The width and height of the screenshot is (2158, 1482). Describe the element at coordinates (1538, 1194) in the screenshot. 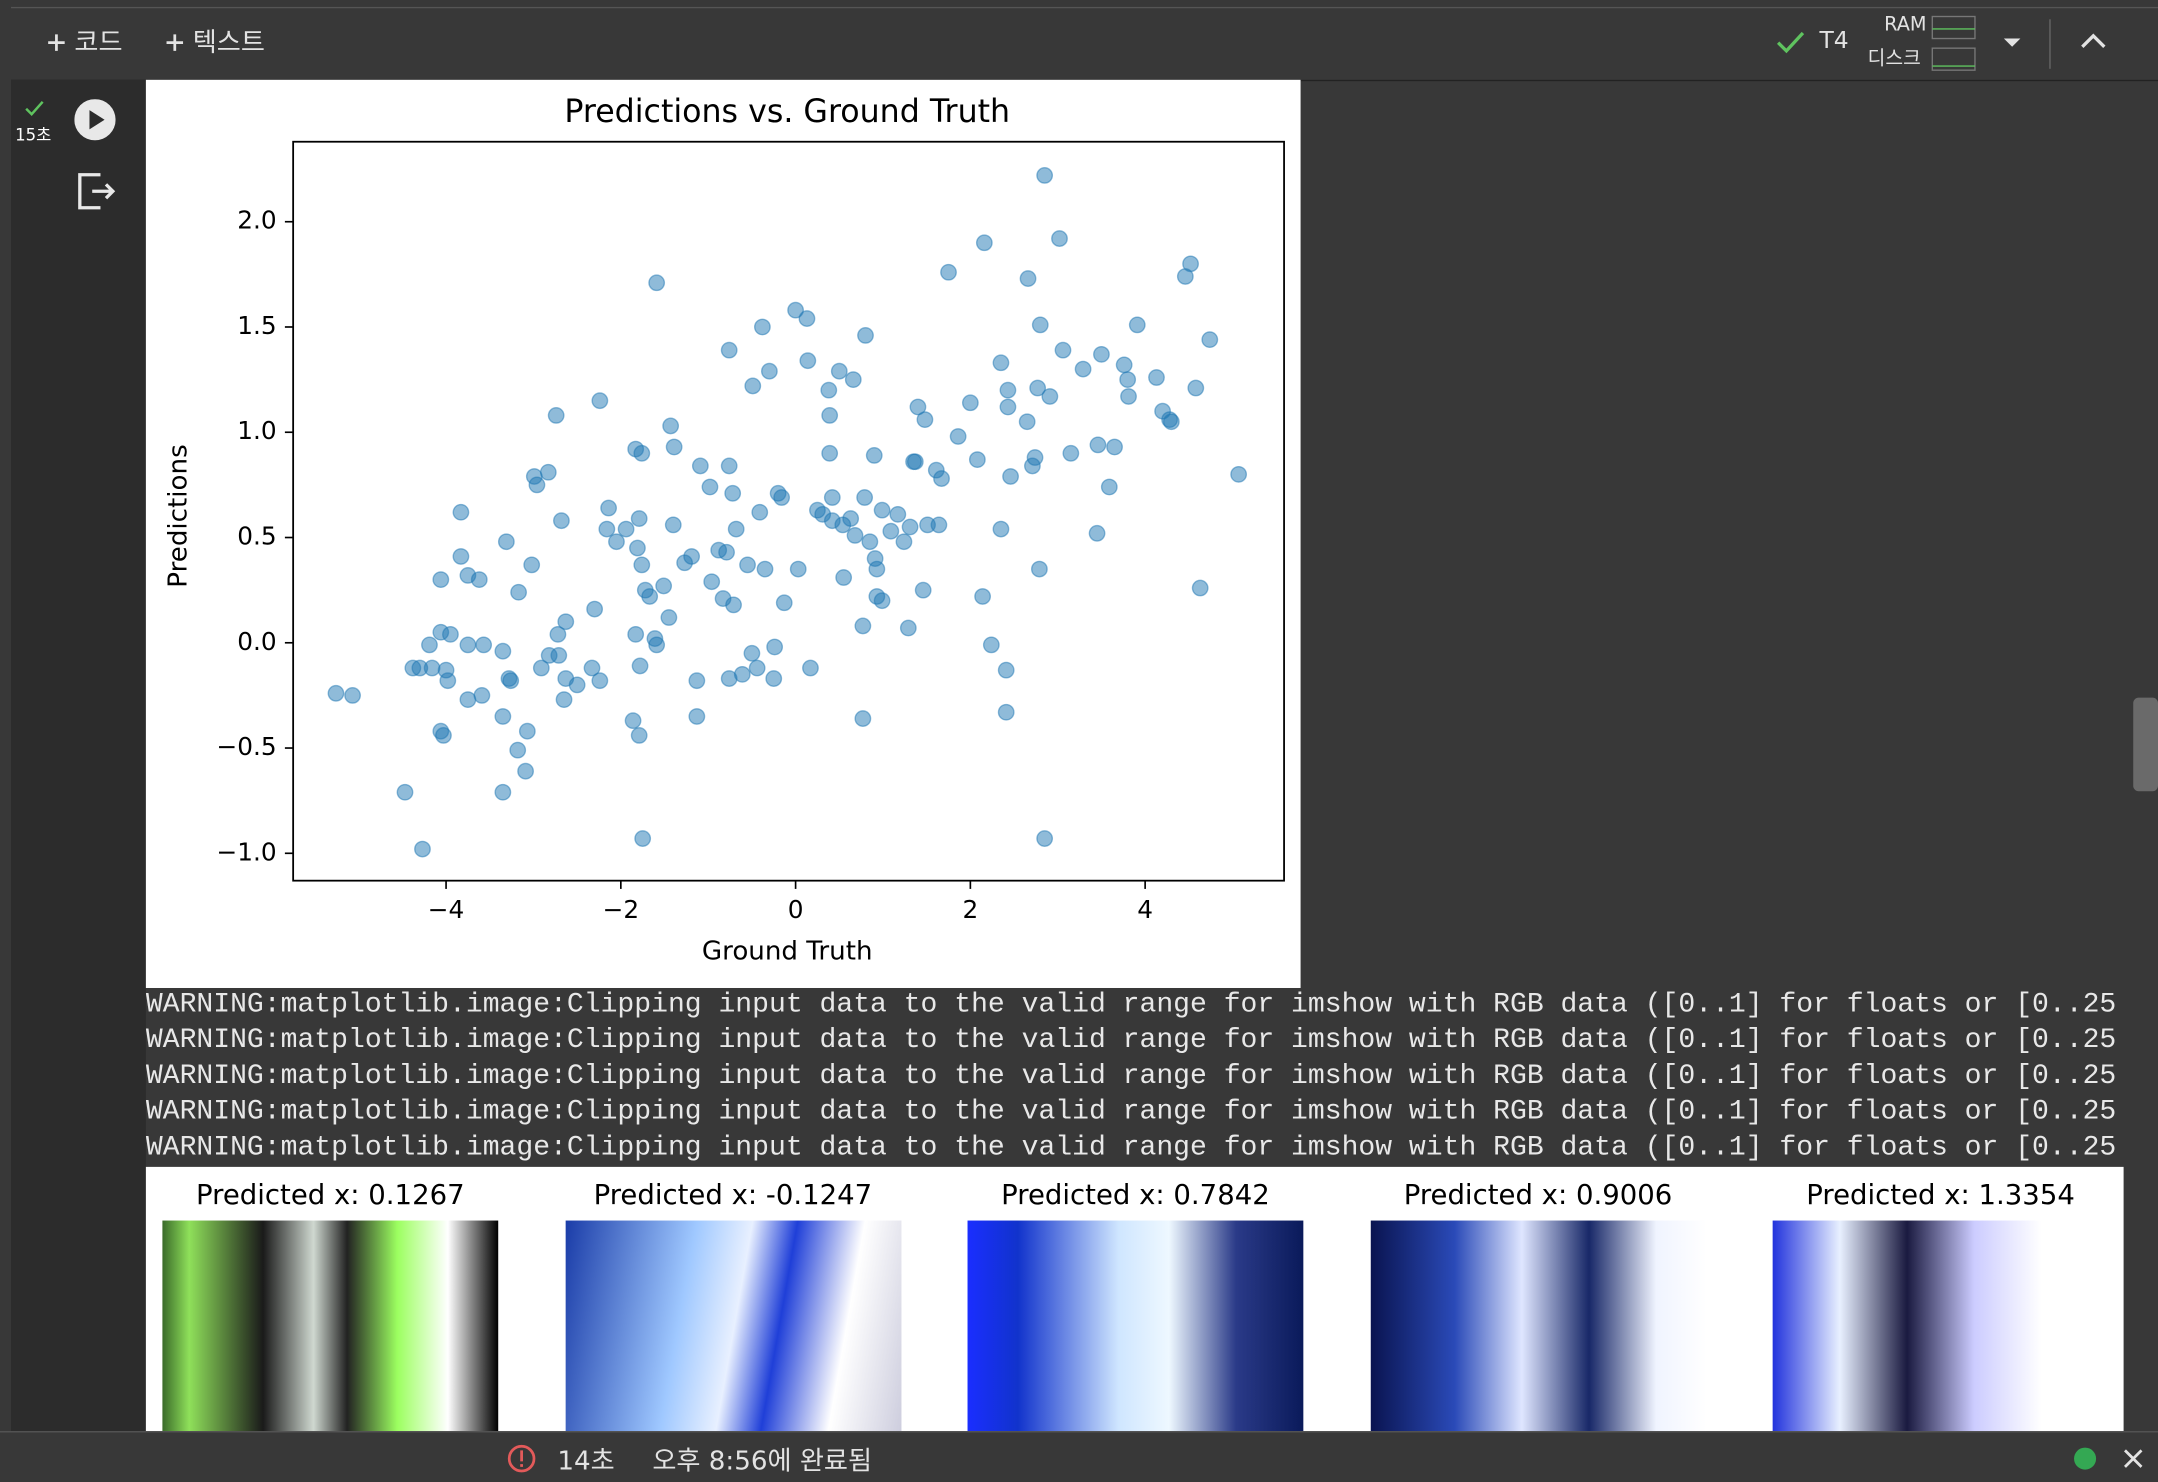

I see `image-title: Predicted x: 0.9006` at that location.